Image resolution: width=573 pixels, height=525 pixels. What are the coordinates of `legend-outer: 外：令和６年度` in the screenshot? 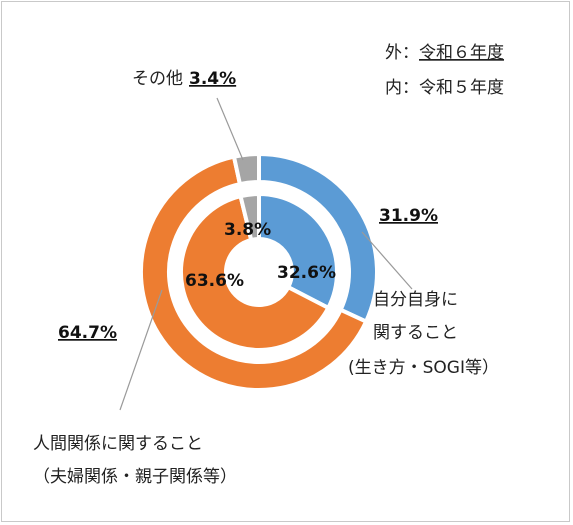 It's located at (444, 53).